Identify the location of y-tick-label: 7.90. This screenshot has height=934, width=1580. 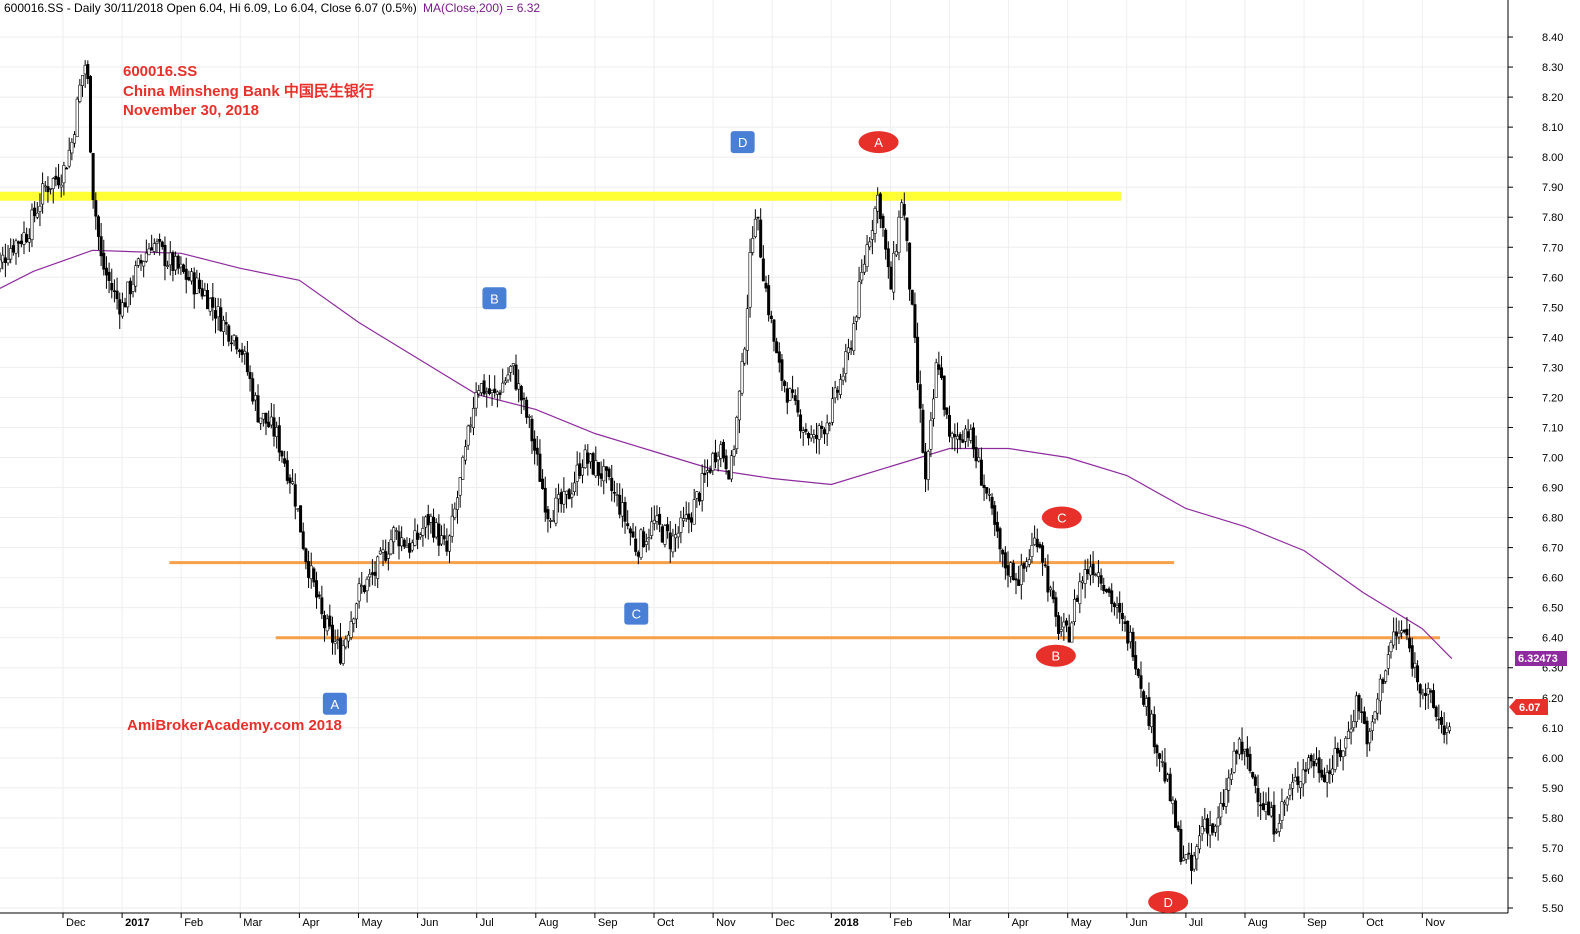
(1552, 188).